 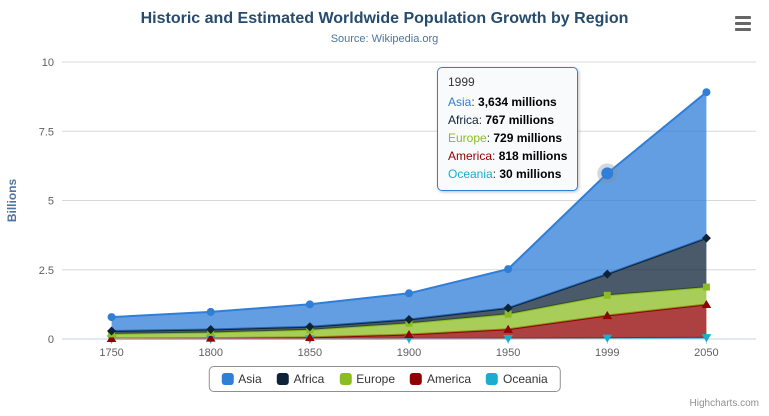 I want to click on legend-symbol-asia, so click(x=227, y=379).